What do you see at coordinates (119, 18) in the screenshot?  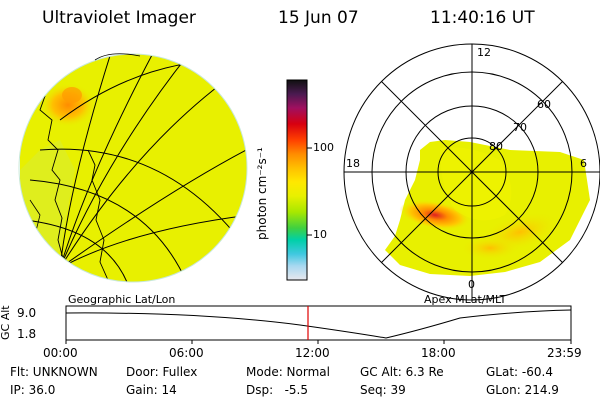 I see `instrument-title: Ultraviolet Imager` at bounding box center [119, 18].